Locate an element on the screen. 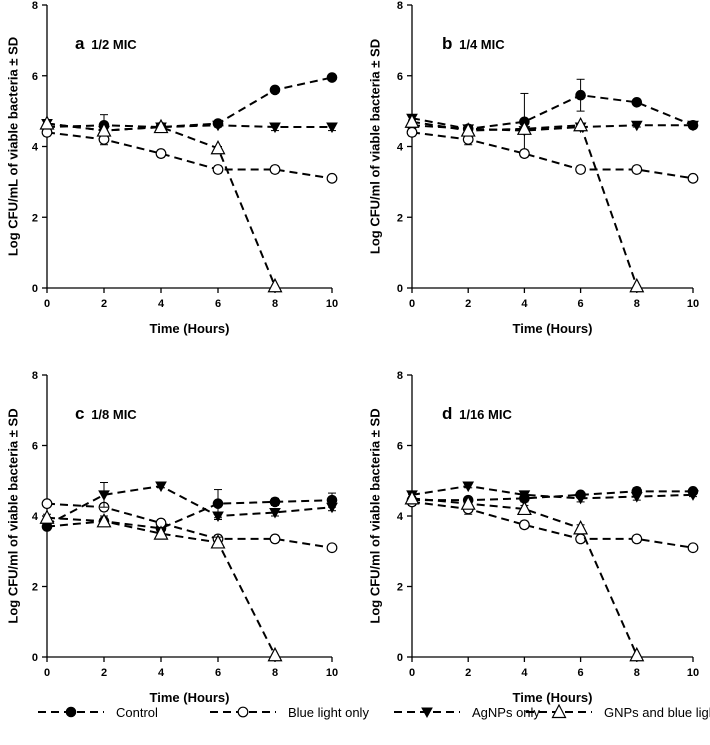 The image size is (710, 745). legend-item: GNPs and blue light is located at coordinates (618, 711).